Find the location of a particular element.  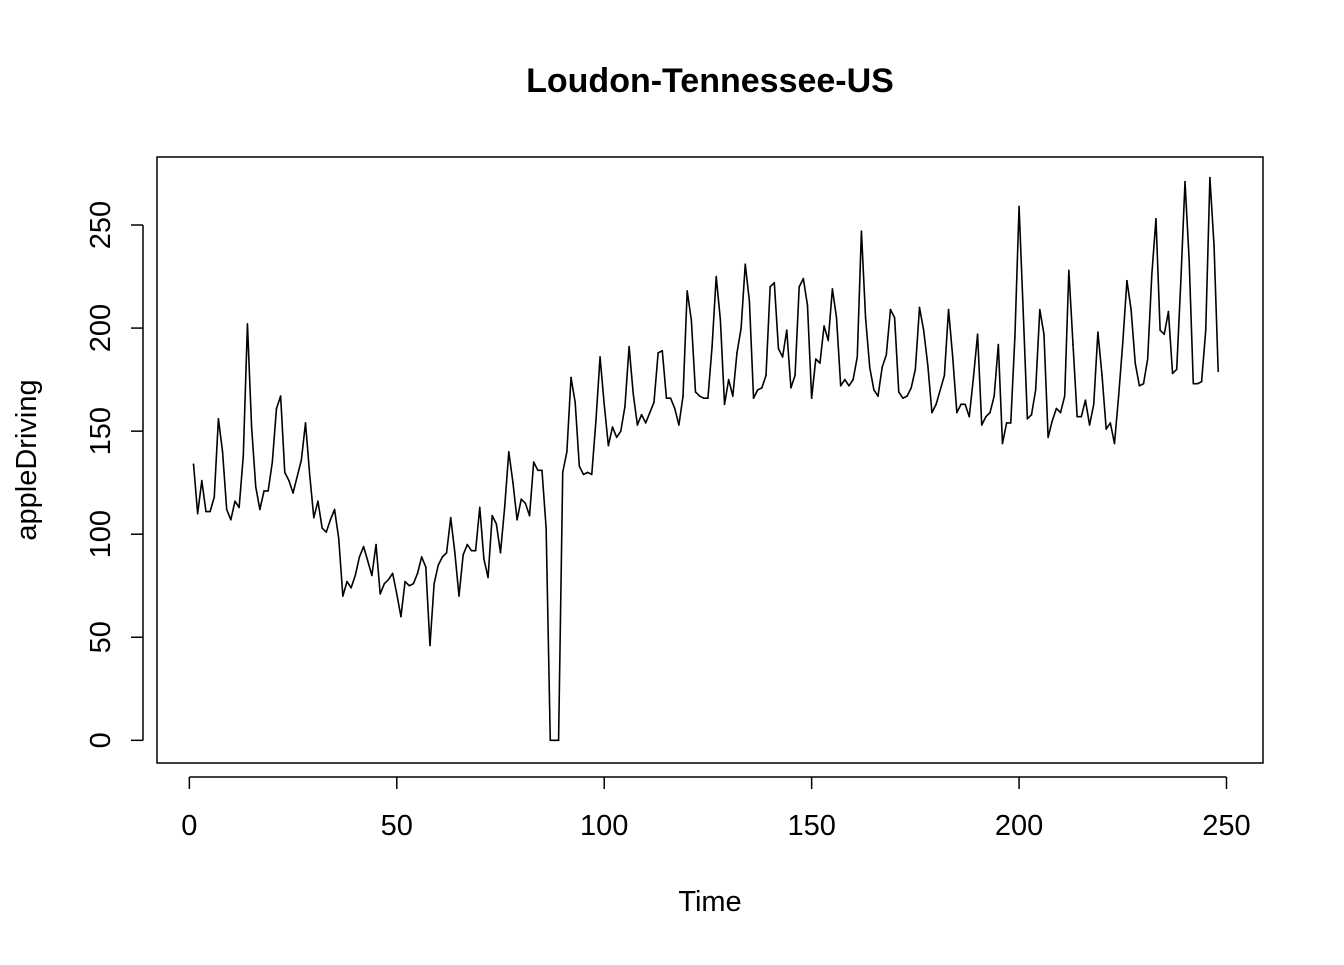

x-axis-label: Time is located at coordinates (709, 902).